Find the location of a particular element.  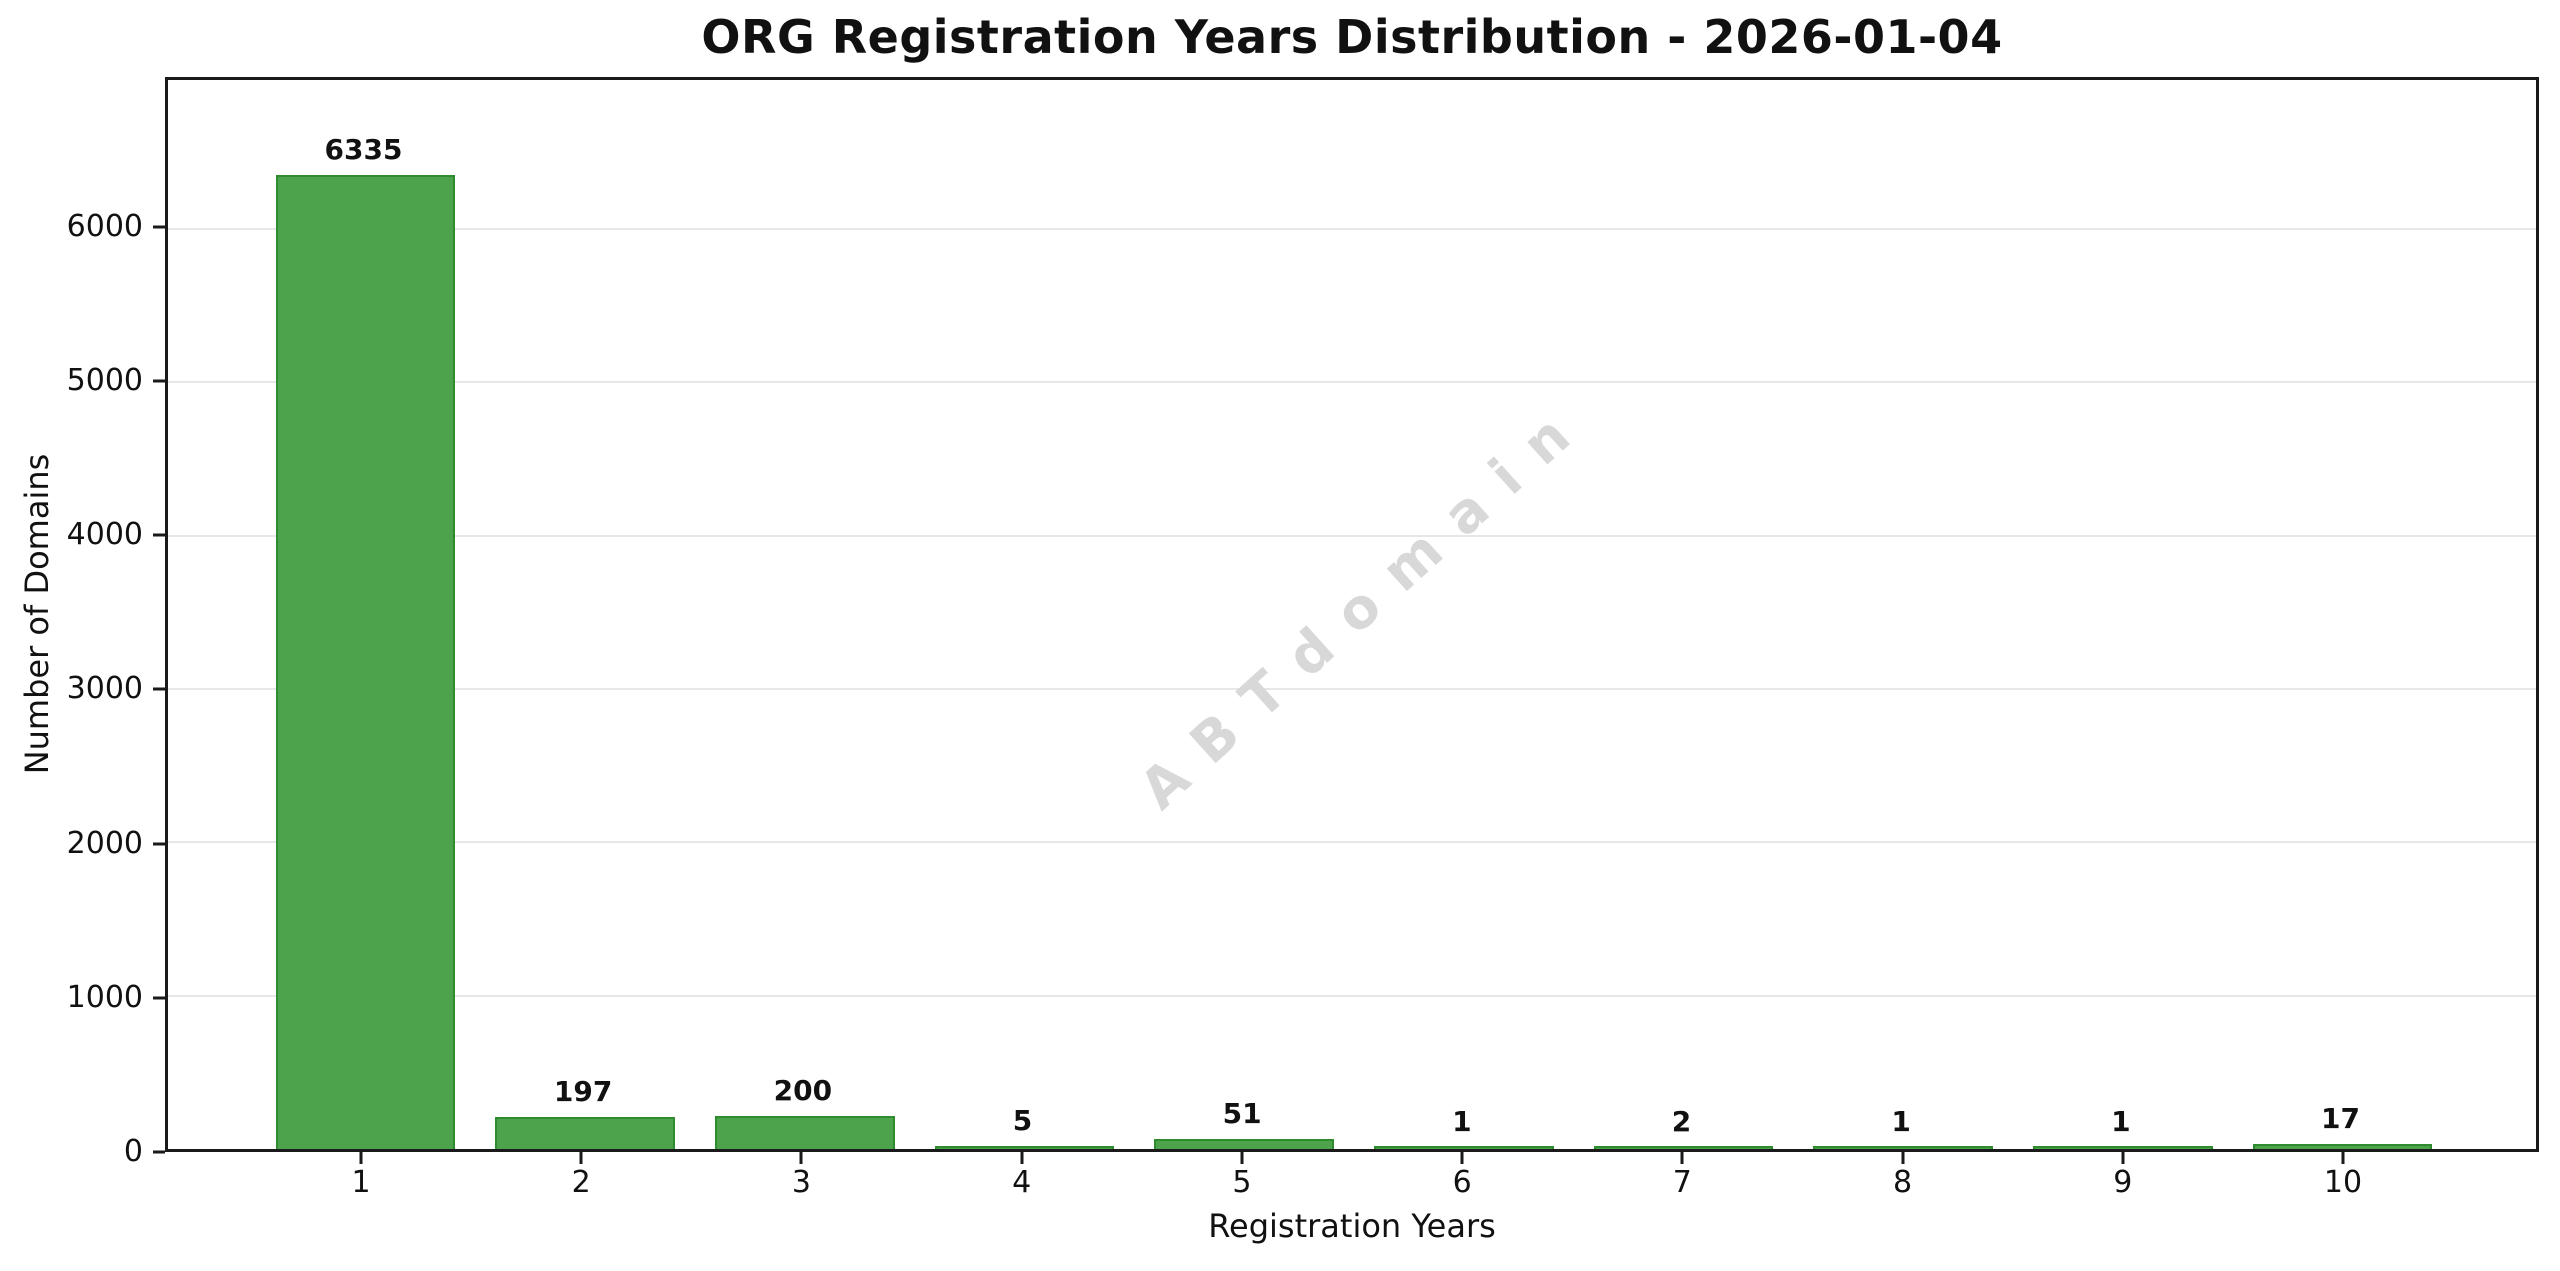

bar-value-label: 200 is located at coordinates (803, 1091).